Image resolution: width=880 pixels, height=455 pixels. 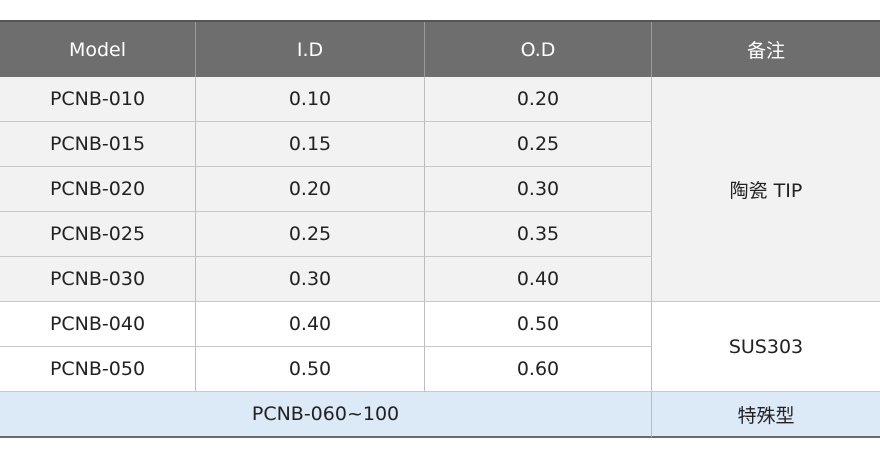 What do you see at coordinates (766, 415) in the screenshot?
I see `footer-cell: 特殊型` at bounding box center [766, 415].